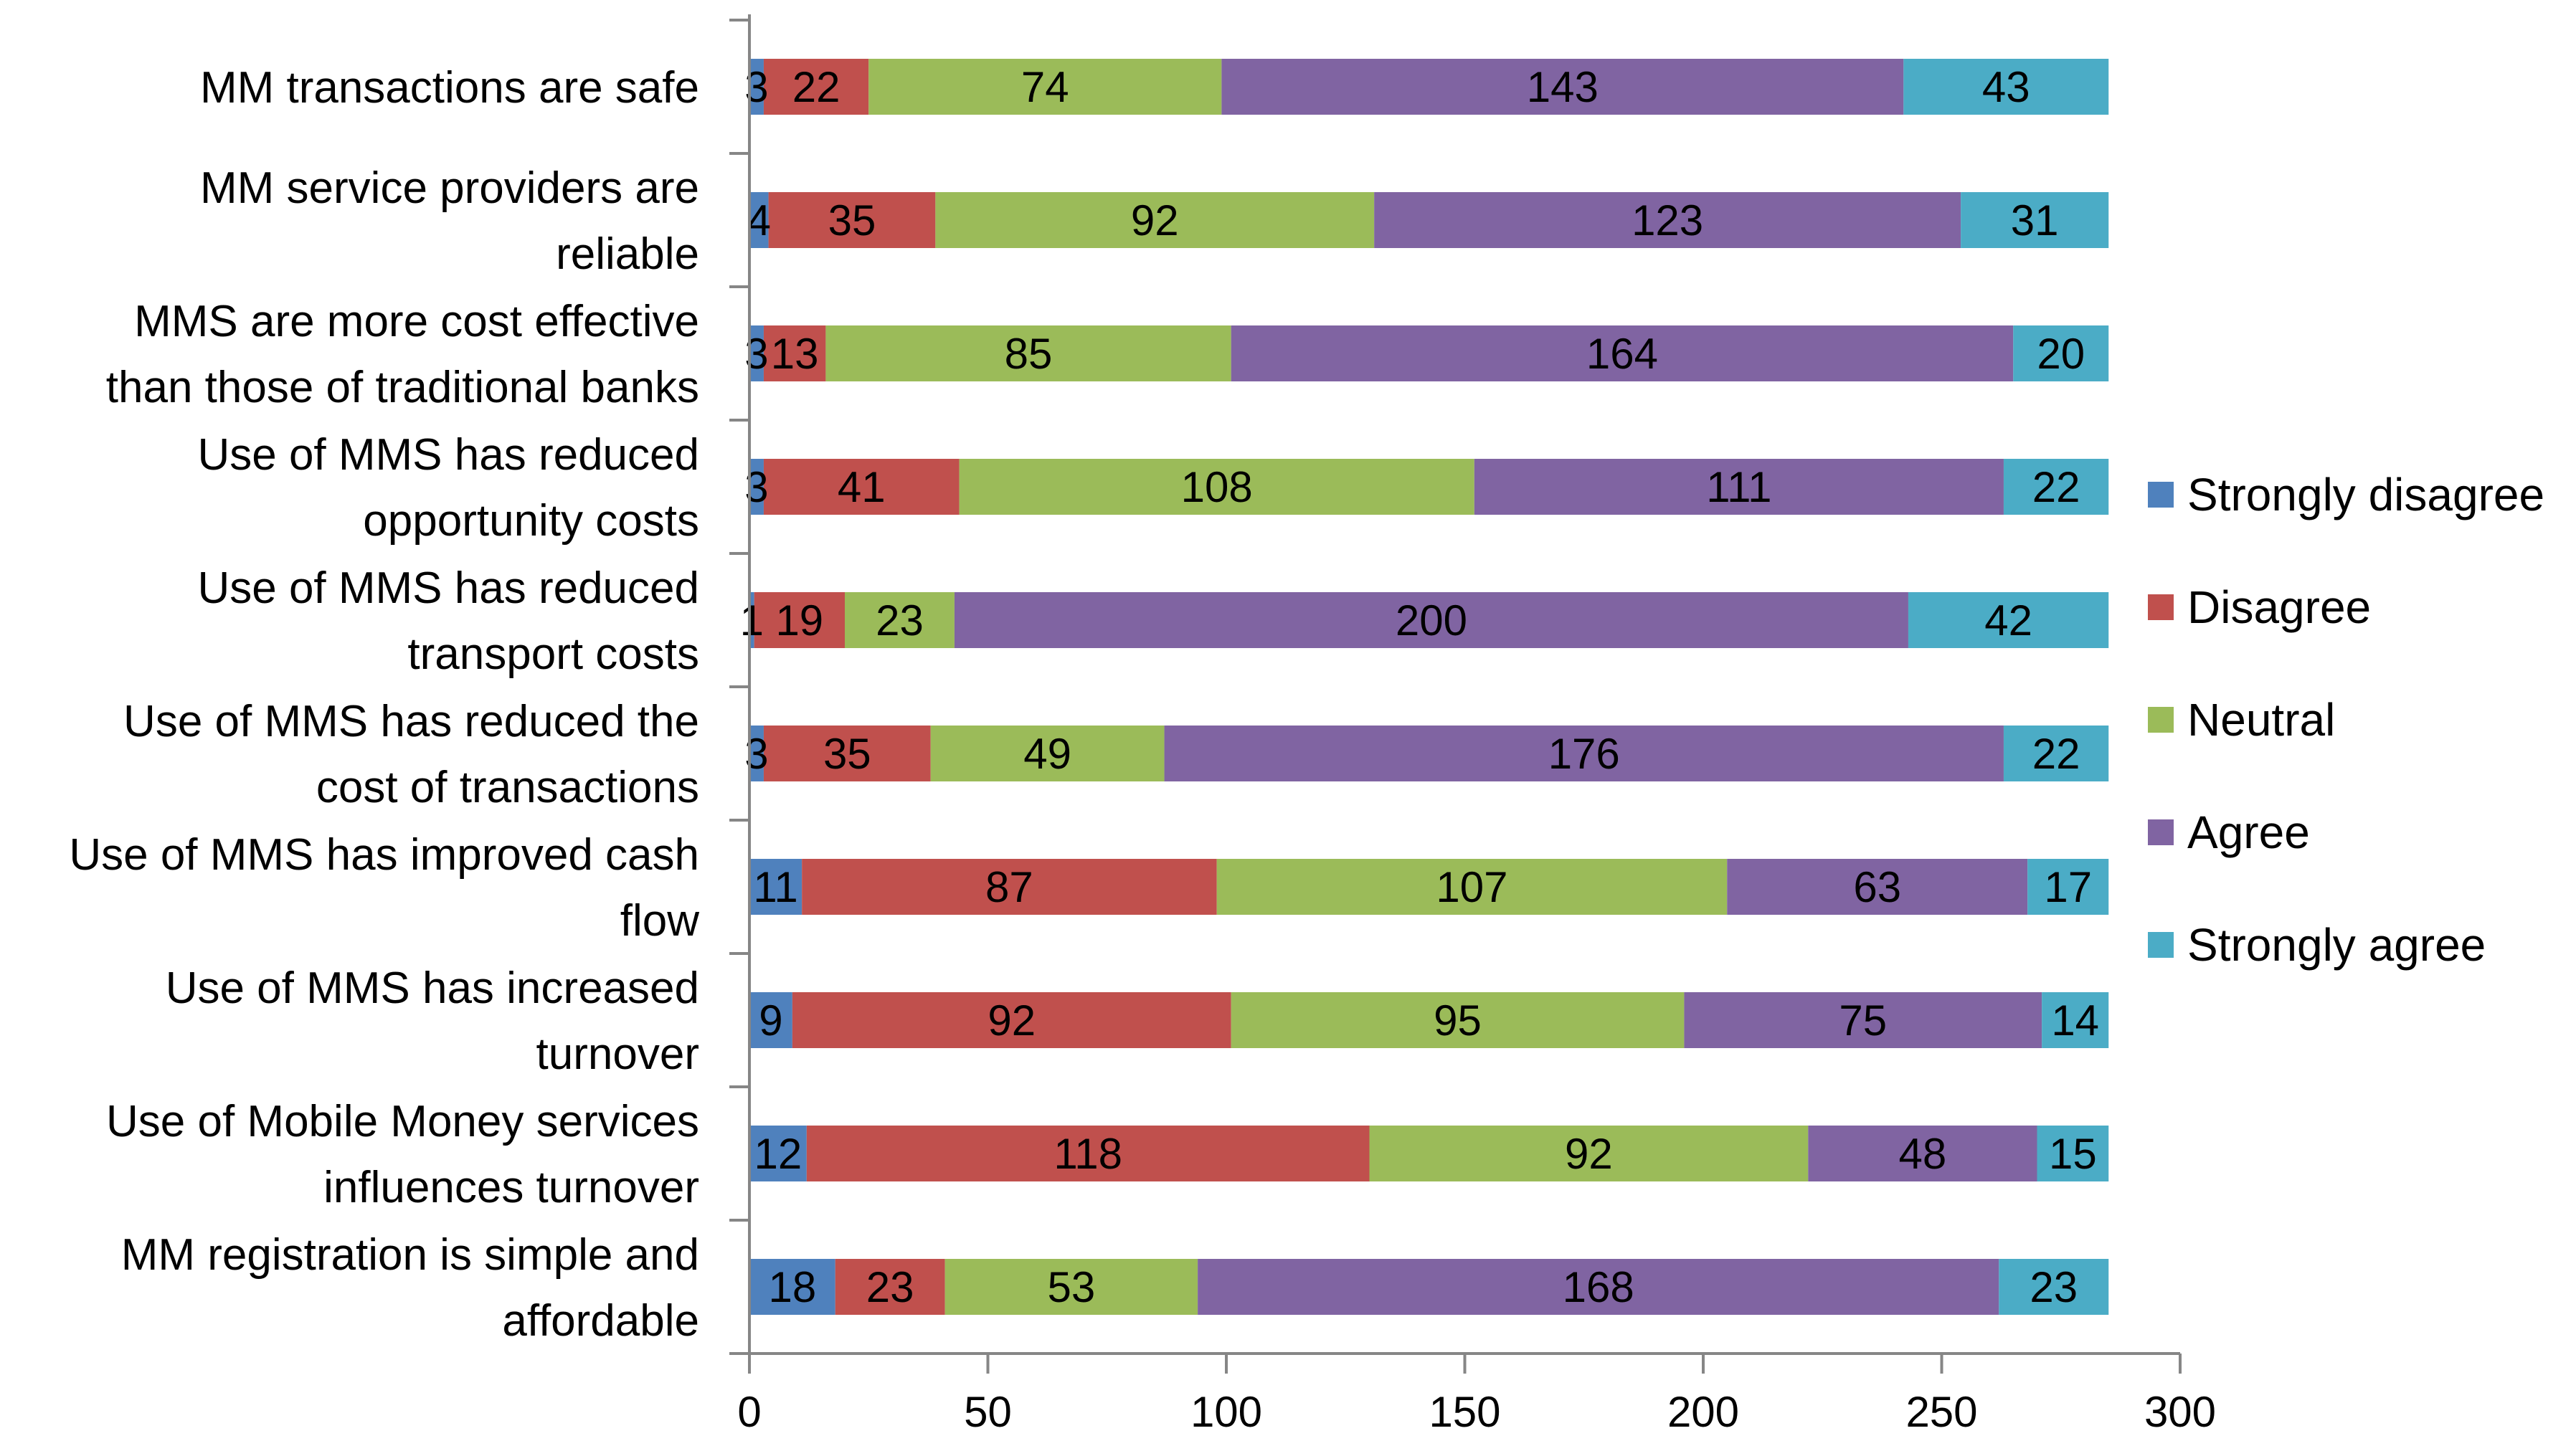 Image resolution: width=2576 pixels, height=1446 pixels. I want to click on data-label: 15, so click(2073, 1154).